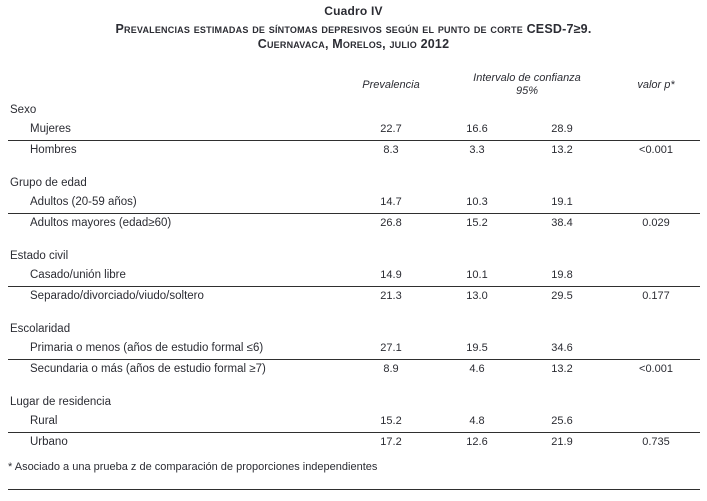  I want to click on prevalence-value: 26.8, so click(391, 223).